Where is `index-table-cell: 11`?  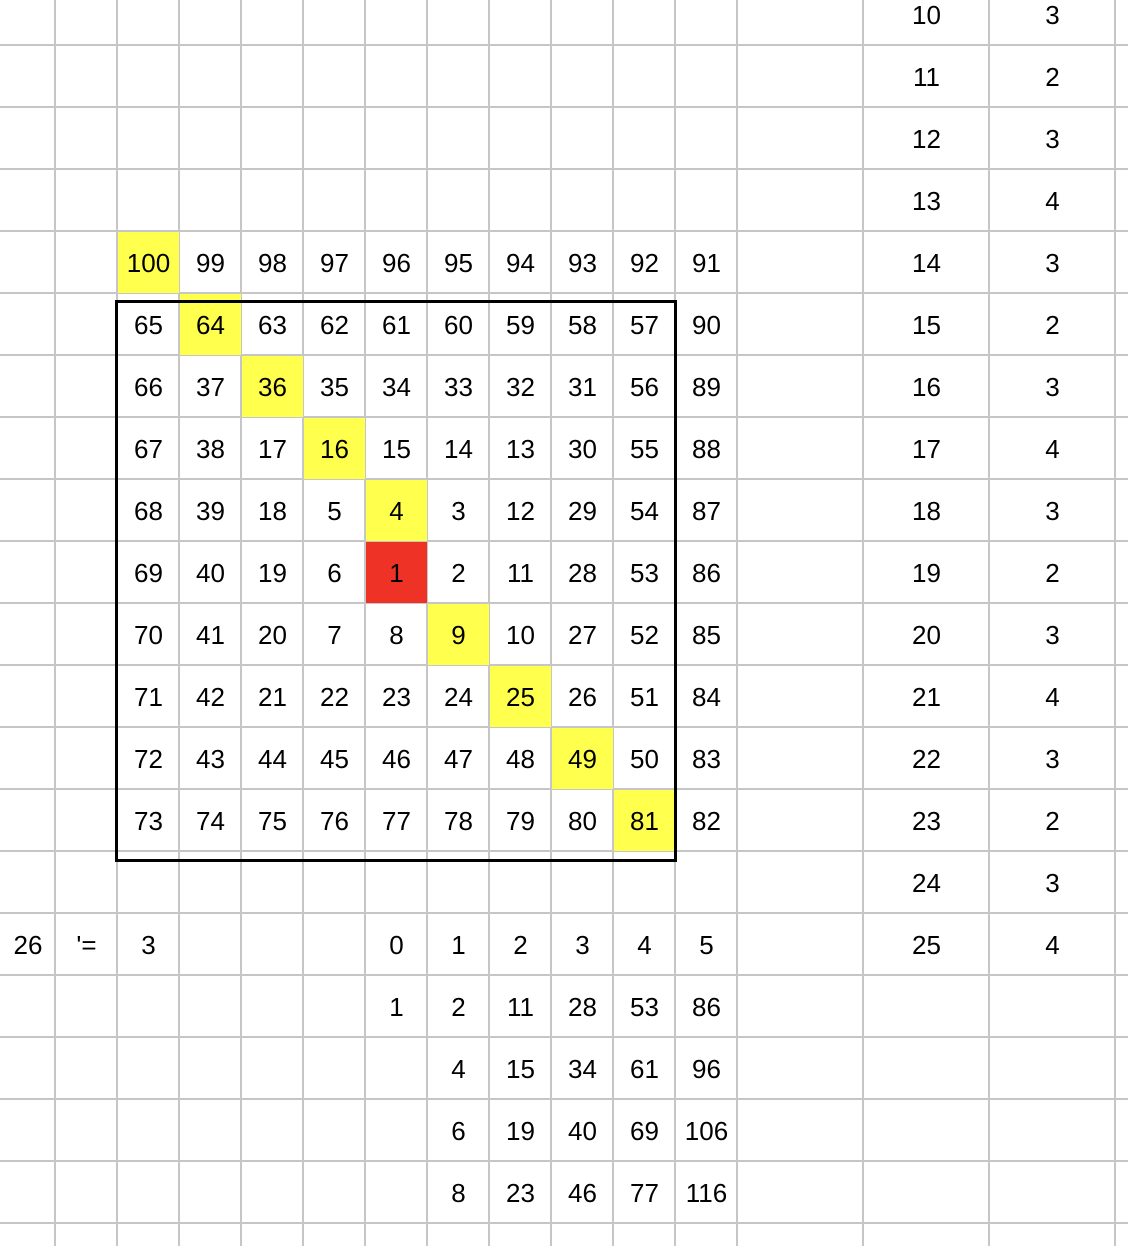
index-table-cell: 11 is located at coordinates (520, 1006).